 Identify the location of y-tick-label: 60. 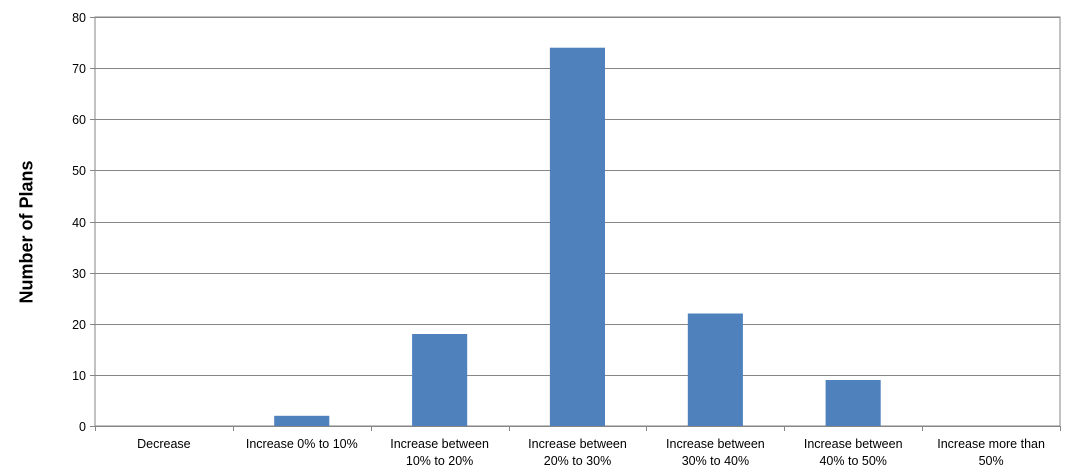
(79, 120).